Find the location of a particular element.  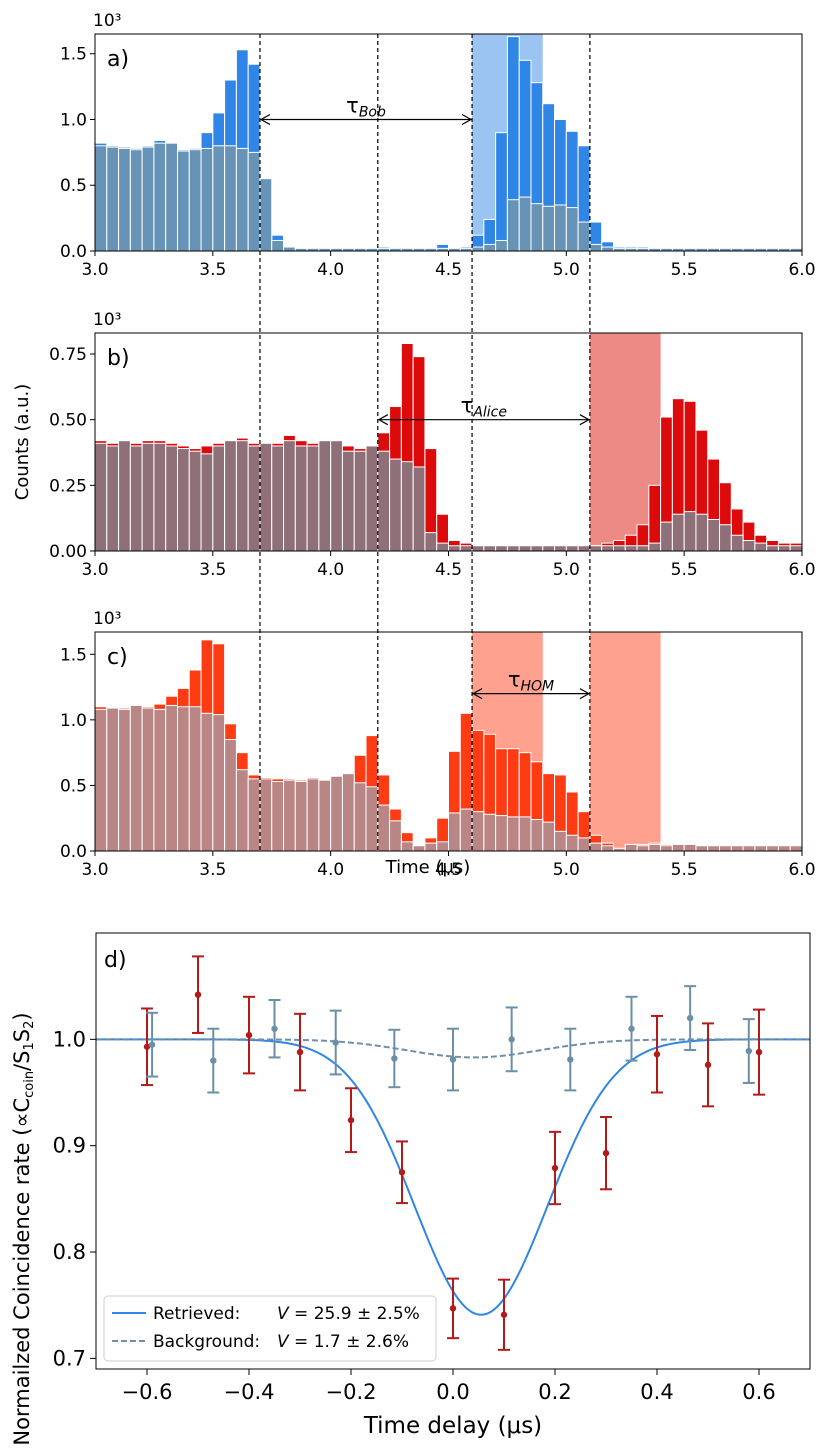

y-tick-label: 1.5 is located at coordinates (73, 55).